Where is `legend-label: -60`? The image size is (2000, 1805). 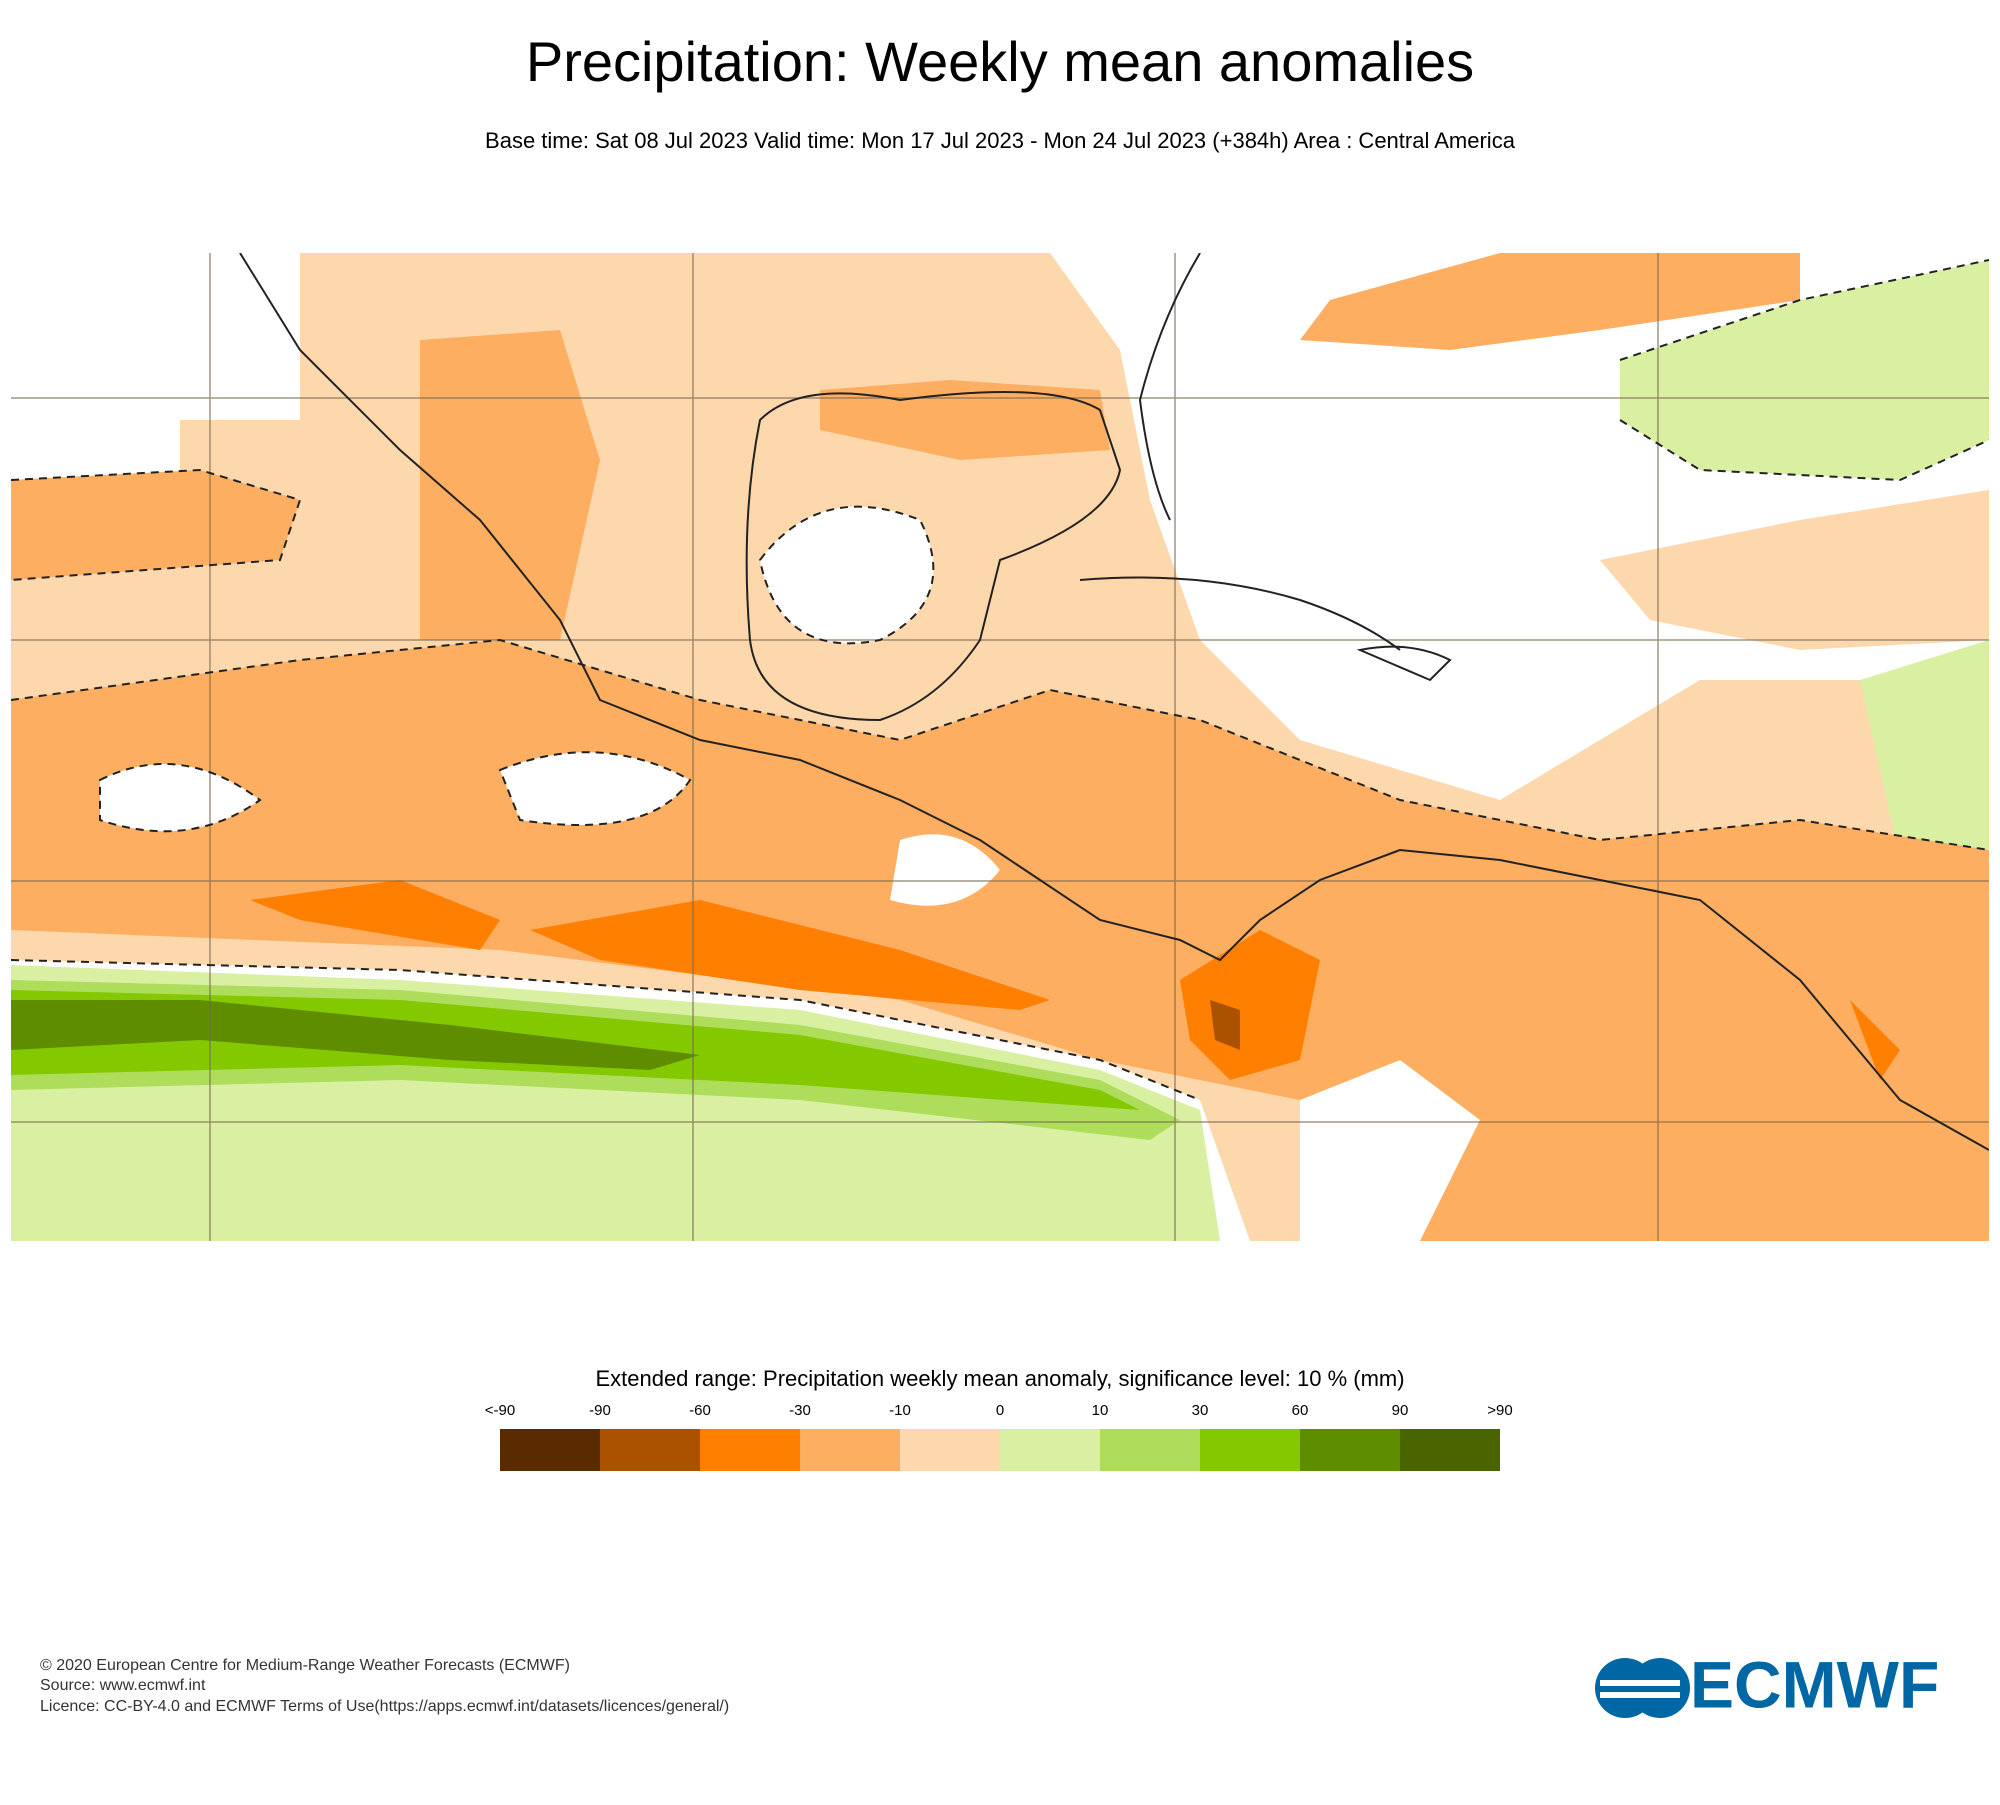
legend-label: -60 is located at coordinates (700, 1410).